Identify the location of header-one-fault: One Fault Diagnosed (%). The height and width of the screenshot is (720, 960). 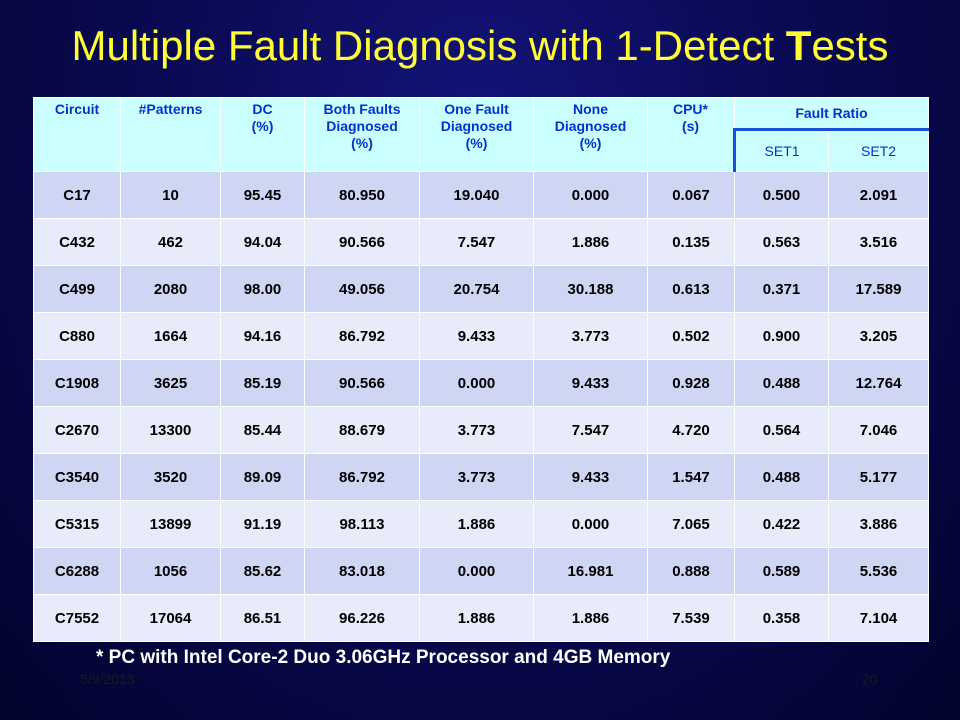
(476, 134).